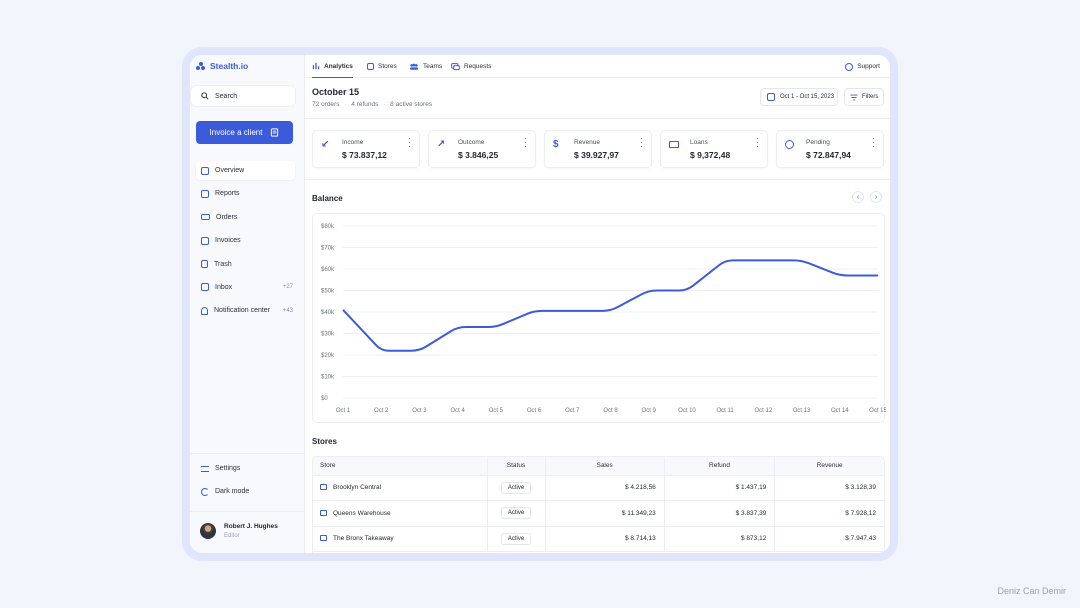 This screenshot has height=608, width=1080. I want to click on sidebar-item-settings: Settings, so click(245, 468).